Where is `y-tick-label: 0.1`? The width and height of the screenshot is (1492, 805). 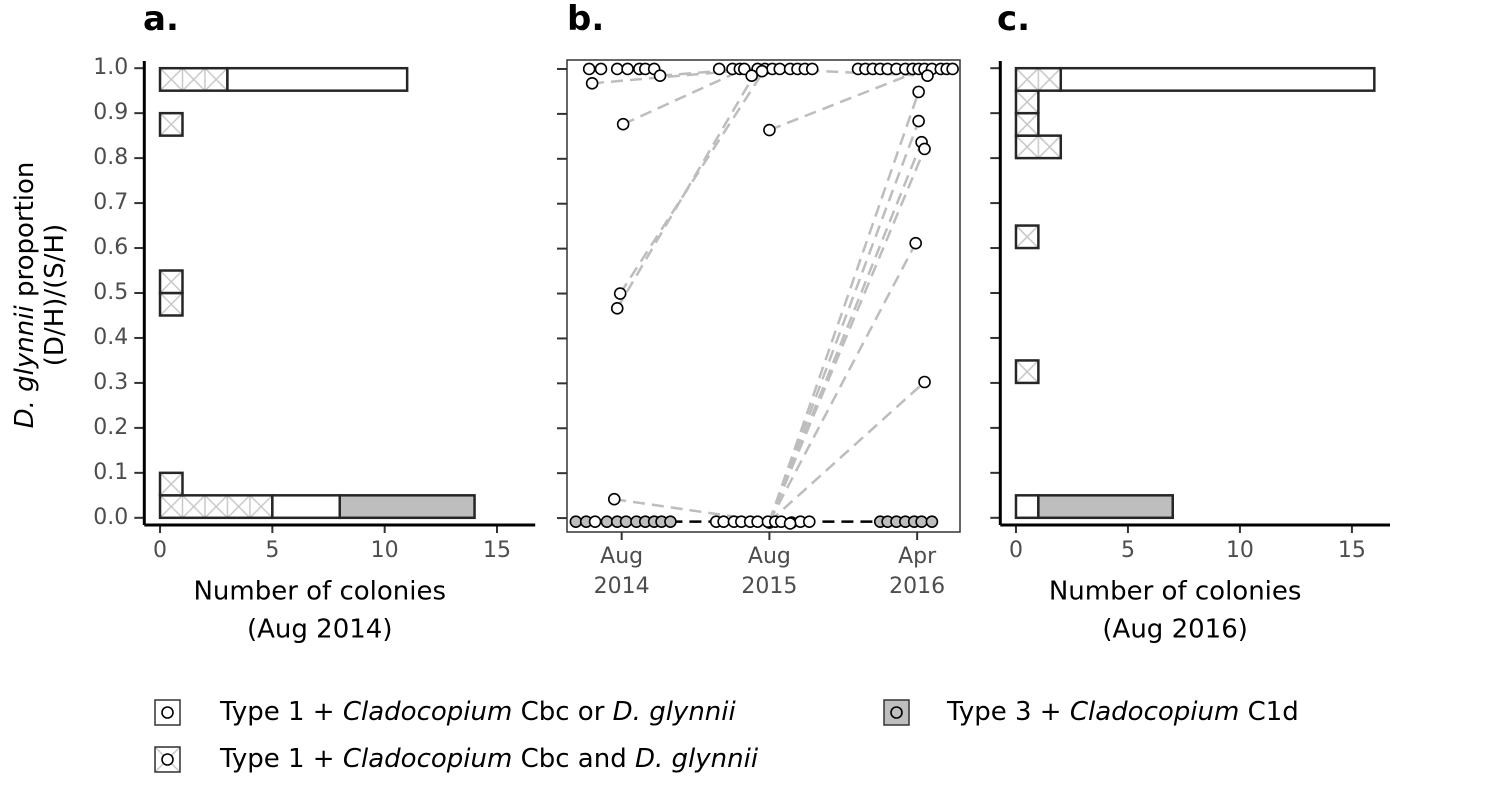
y-tick-label: 0.1 is located at coordinates (110, 472).